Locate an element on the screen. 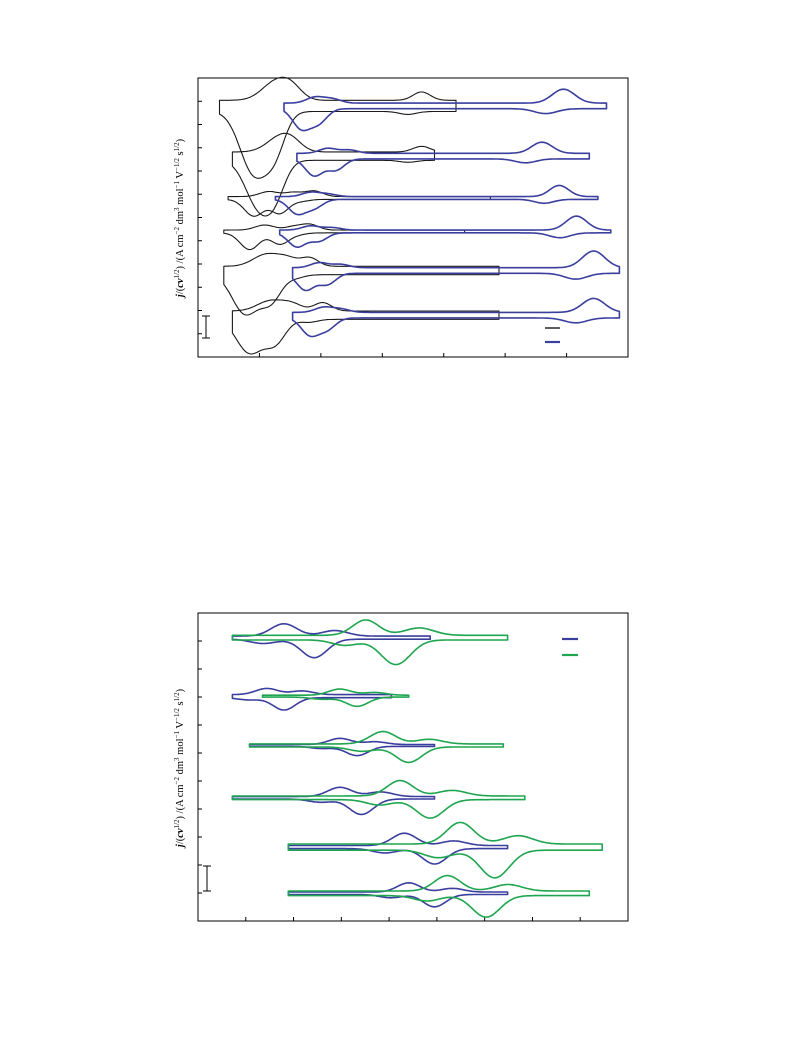 This screenshot has width=793, height=1057. scale-bar-top is located at coordinates (206, 327).